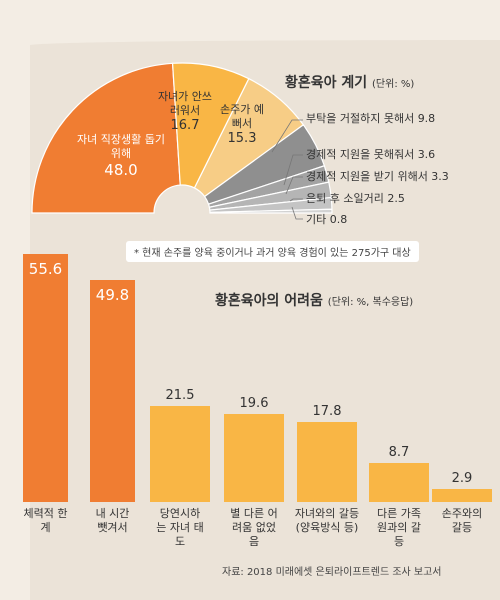  I want to click on pie-label-0: 자녀 직장생활 돕기 위해 48.0, so click(121, 156).